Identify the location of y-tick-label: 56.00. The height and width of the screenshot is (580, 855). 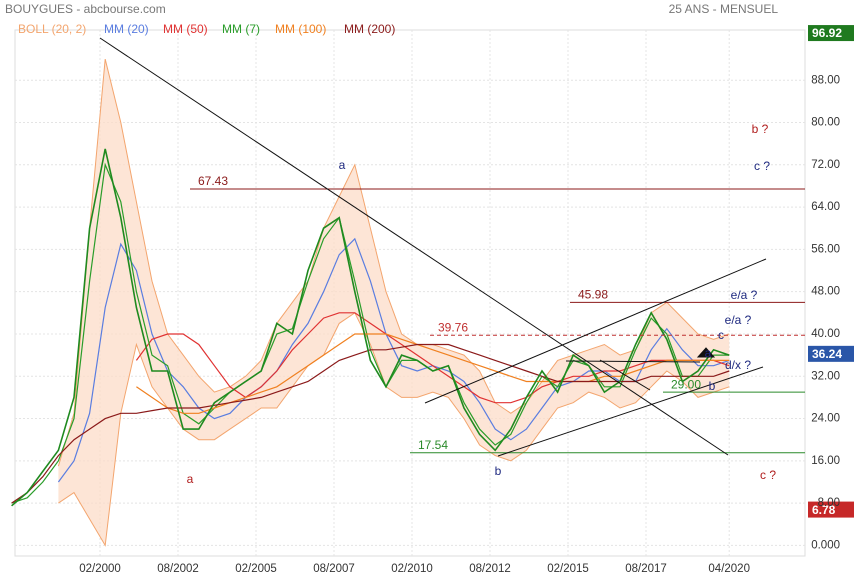
(825, 249).